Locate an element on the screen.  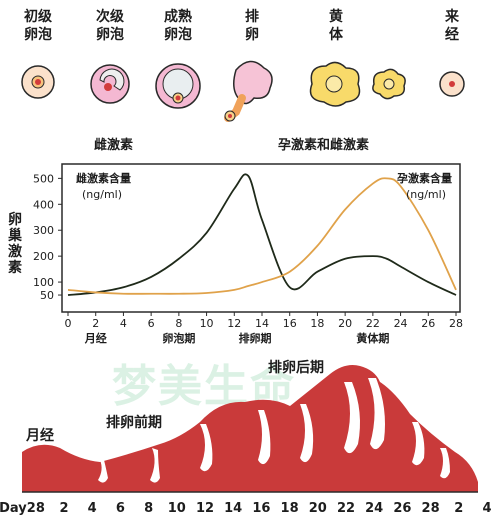
ovulation-icon is located at coordinates (248, 91).